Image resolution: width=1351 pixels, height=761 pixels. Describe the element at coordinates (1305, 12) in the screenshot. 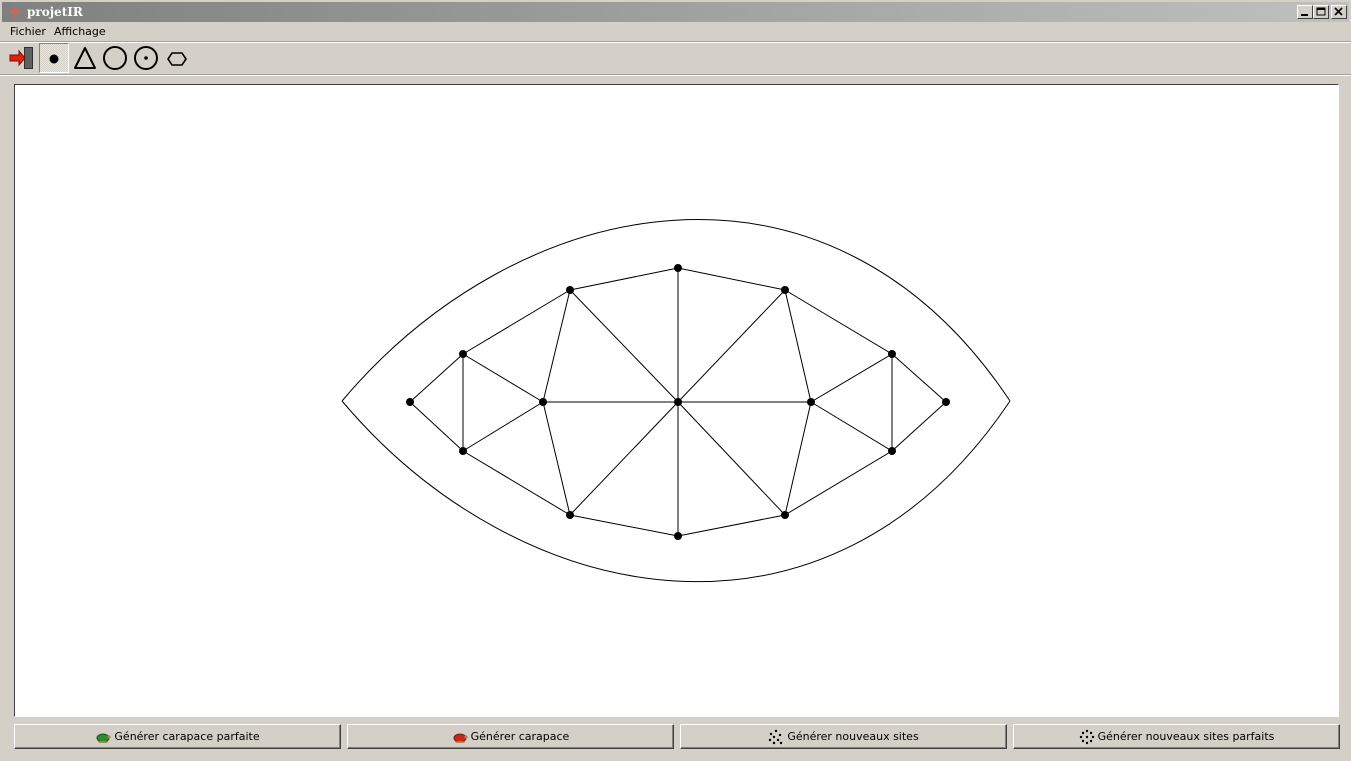

I see `minimize-button` at that location.